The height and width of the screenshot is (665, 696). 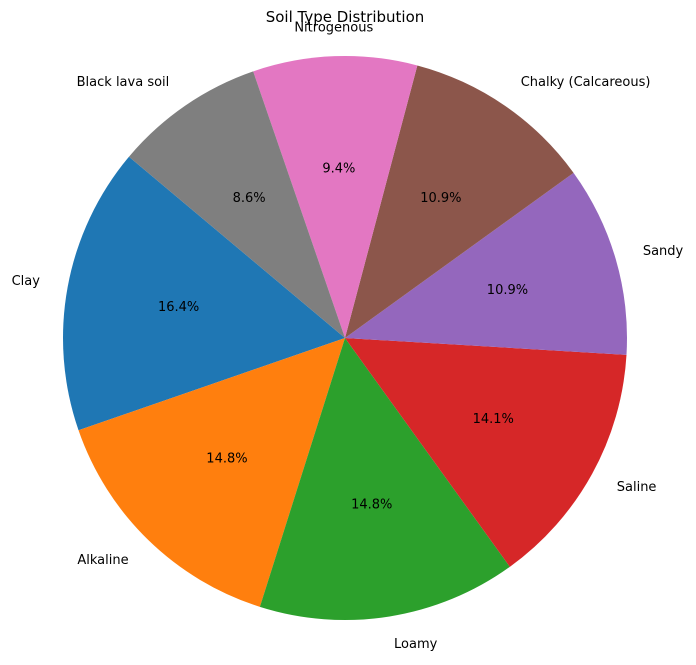 I want to click on percent-label-black-lava-soil: 8.6%, so click(x=249, y=198).